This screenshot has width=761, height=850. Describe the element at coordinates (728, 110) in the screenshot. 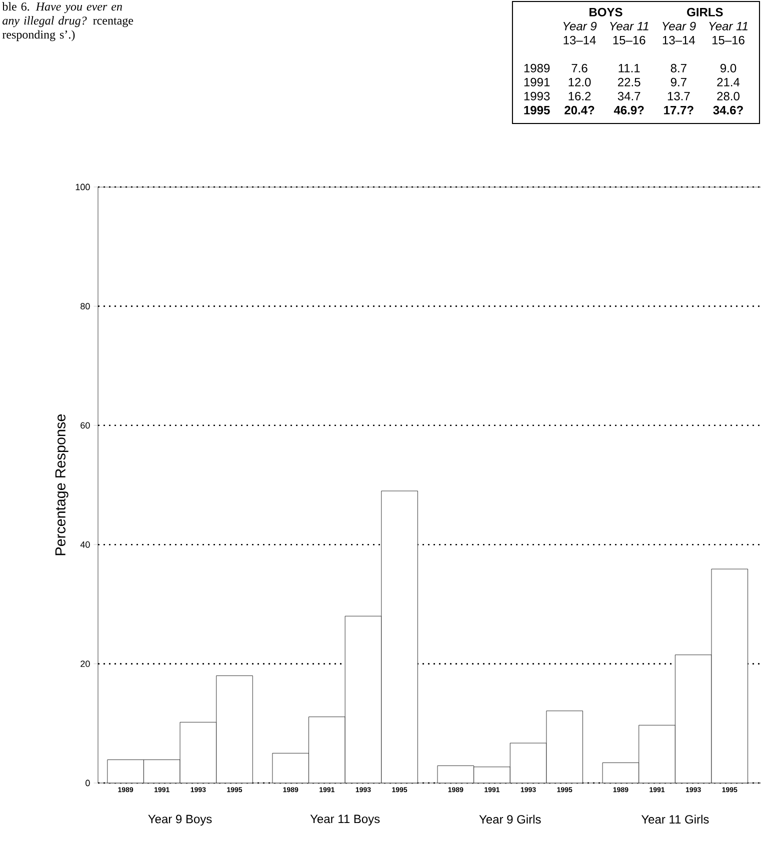

I see `text: 34.6?` at that location.